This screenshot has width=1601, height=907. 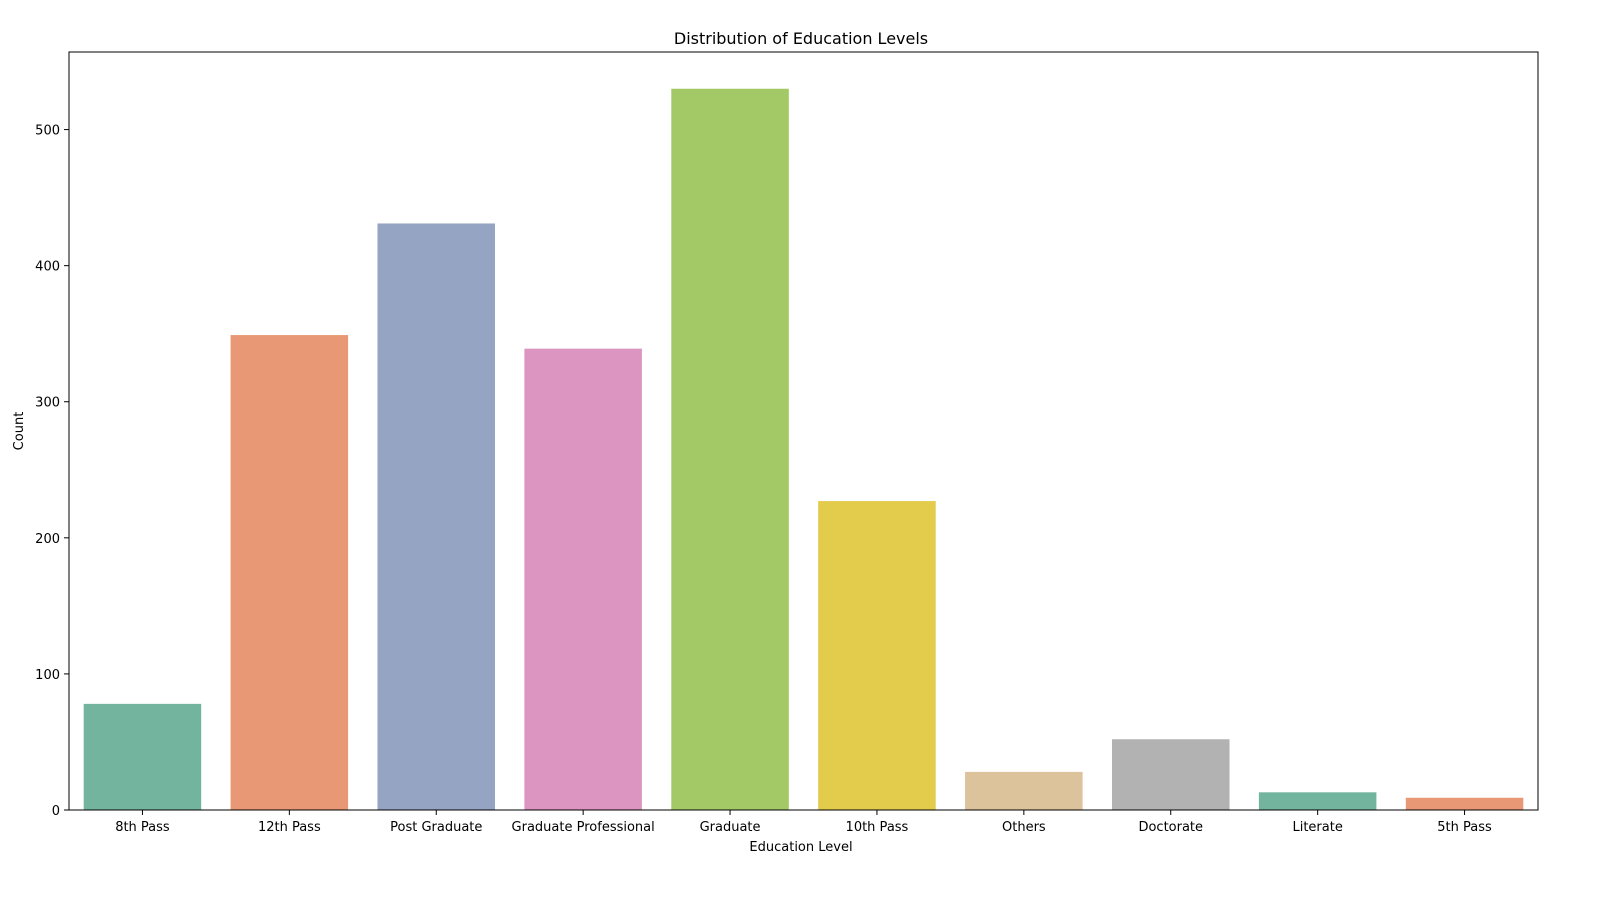 I want to click on bar-10th-pass, so click(x=877, y=655).